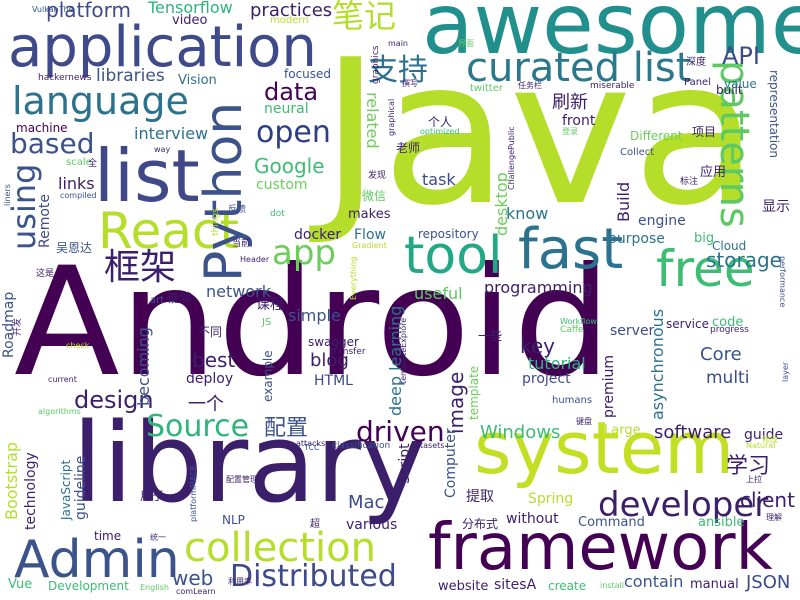  I want to click on word-english: English, so click(154, 587).